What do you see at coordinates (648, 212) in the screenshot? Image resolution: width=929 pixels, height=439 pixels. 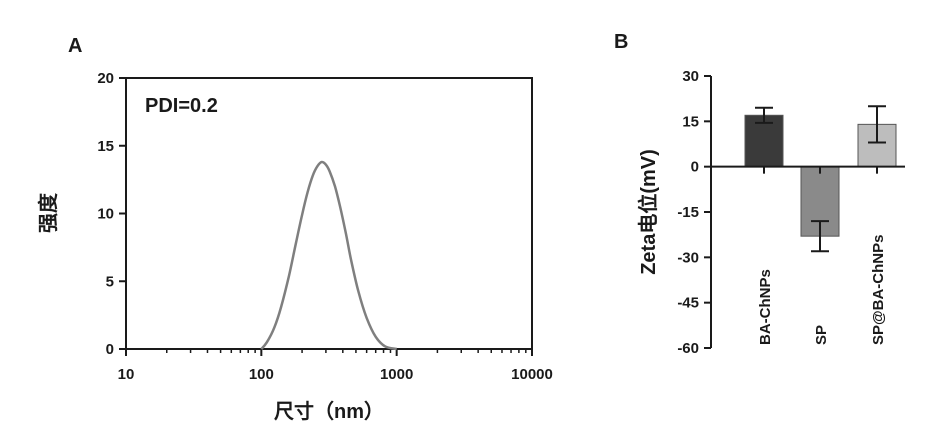 I see `y-axis-title-b: Zeta电位(mV)` at bounding box center [648, 212].